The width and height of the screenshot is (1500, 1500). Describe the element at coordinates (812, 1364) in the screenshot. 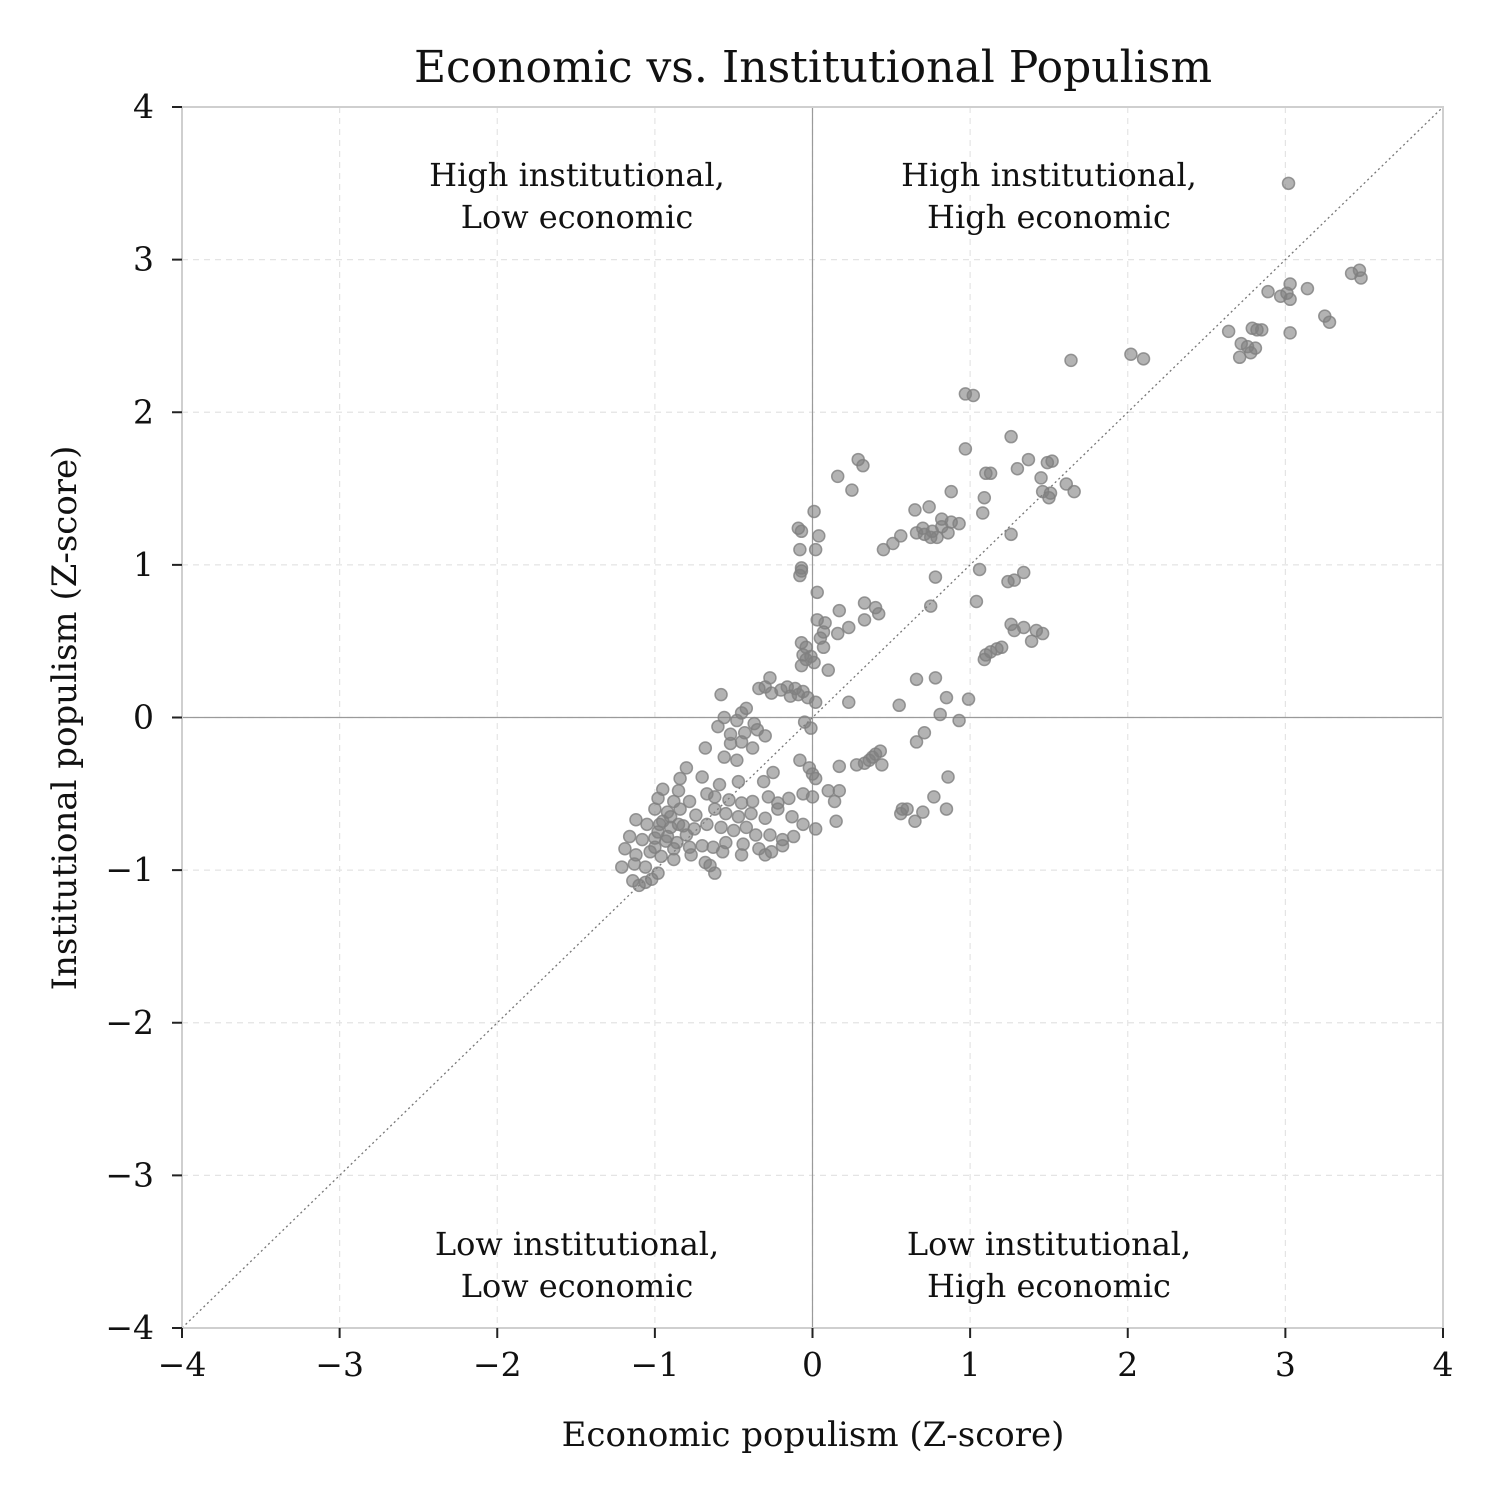

I see `x-tick-label: 0` at that location.